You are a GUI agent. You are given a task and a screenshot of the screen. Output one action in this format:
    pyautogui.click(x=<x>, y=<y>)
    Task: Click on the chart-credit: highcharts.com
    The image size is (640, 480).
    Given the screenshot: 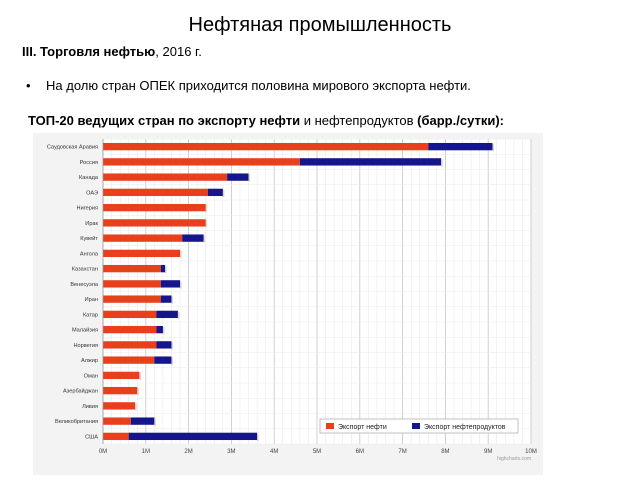 What is the action you would take?
    pyautogui.click(x=514, y=459)
    